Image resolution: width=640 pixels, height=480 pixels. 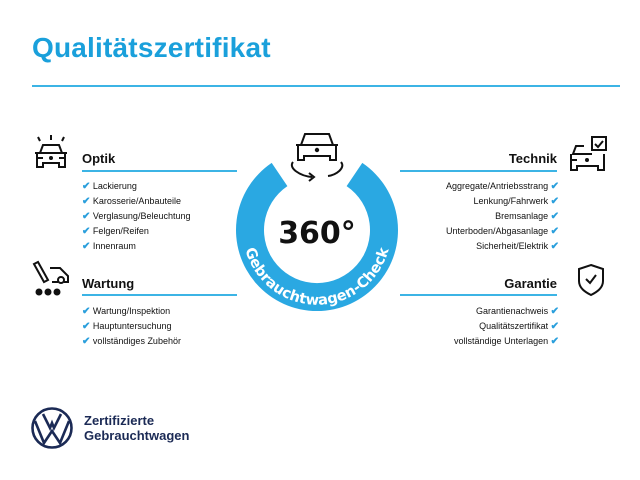 I want to click on divider-technik, so click(x=478, y=171).